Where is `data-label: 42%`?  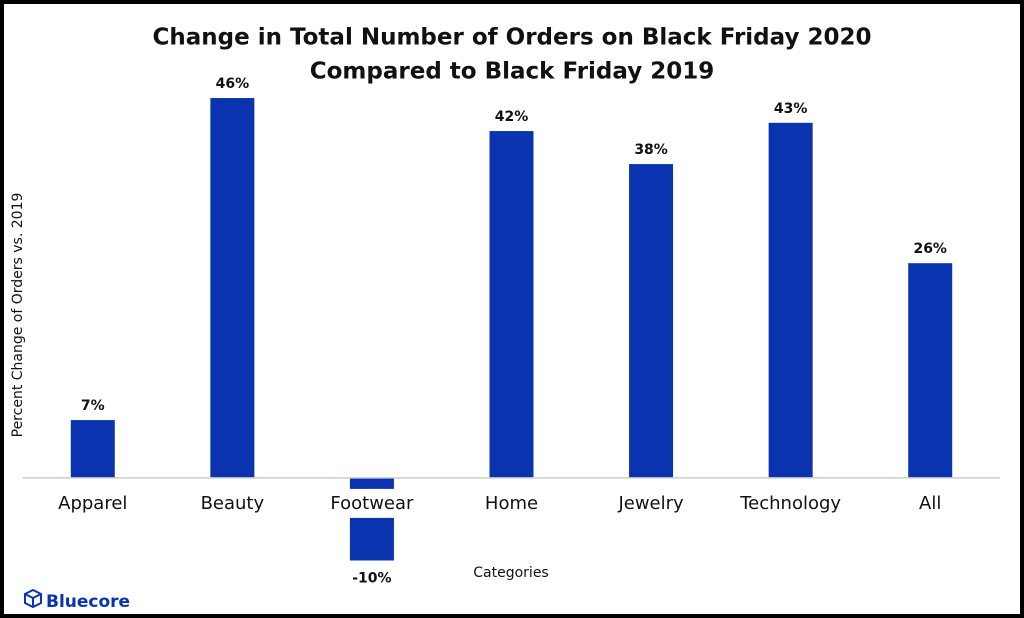 data-label: 42% is located at coordinates (512, 117).